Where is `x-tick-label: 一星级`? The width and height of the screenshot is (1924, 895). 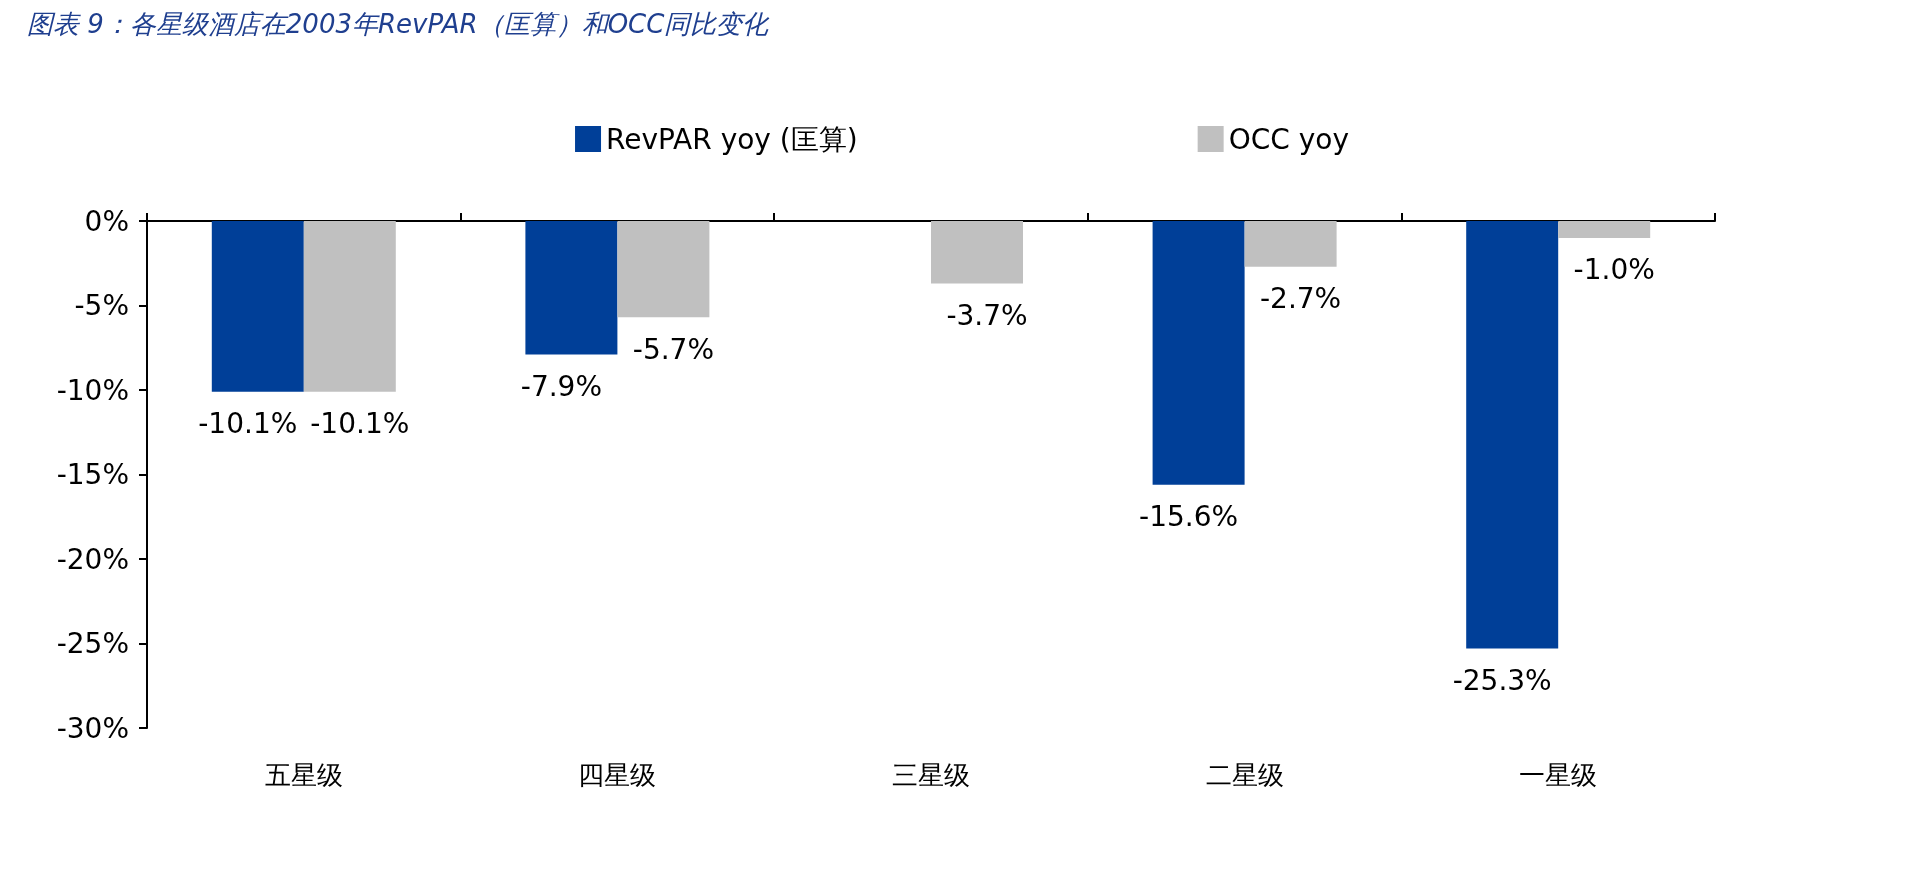 x-tick-label: 一星级 is located at coordinates (1558, 775).